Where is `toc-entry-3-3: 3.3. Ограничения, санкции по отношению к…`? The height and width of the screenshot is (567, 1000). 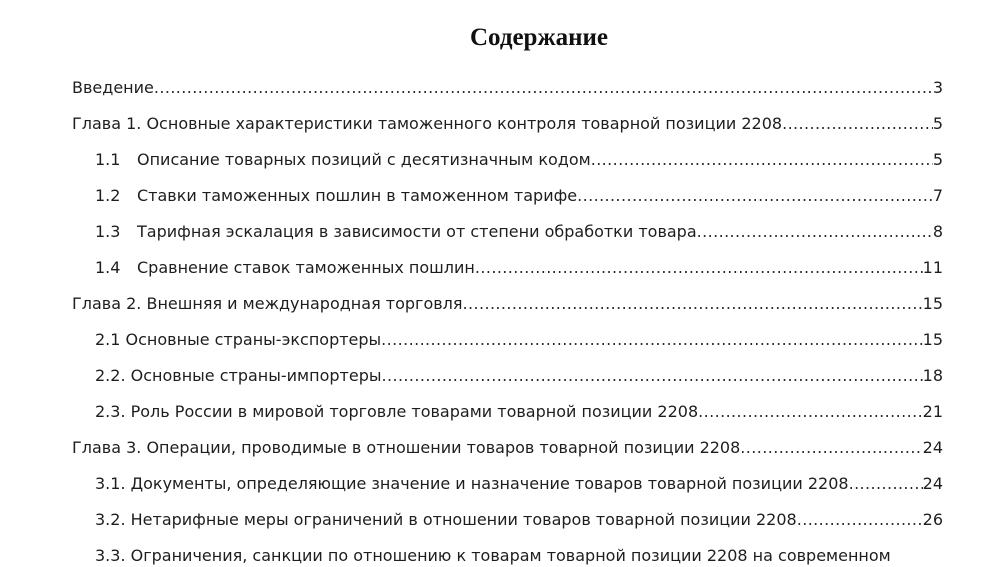 toc-entry-3-3: 3.3. Ограничения, санкции по отношению к… is located at coordinates (500, 552).